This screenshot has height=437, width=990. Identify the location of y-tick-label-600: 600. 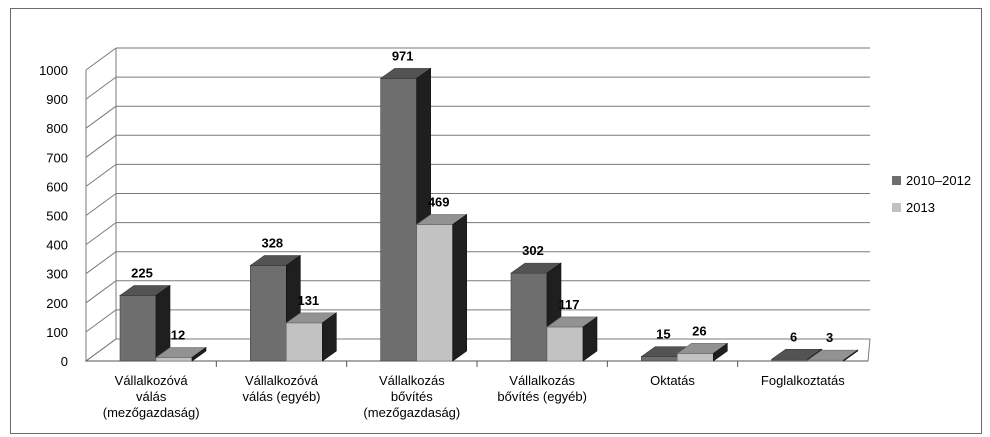
(57, 186).